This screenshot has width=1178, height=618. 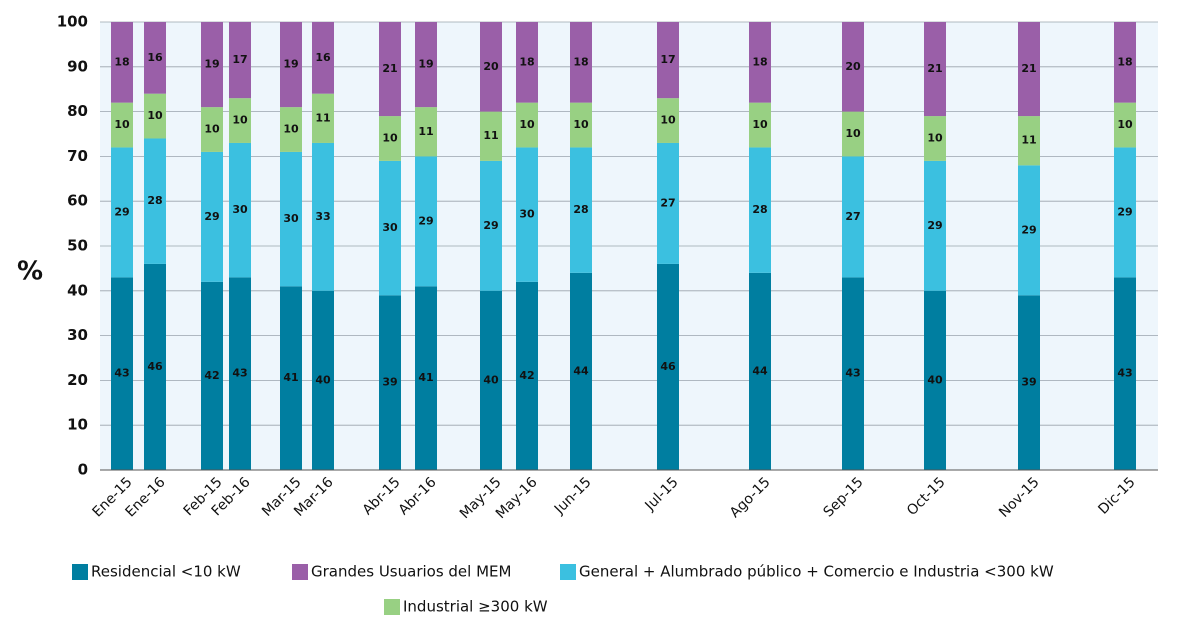 I want to click on legend-label: Grandes Usuarios del MEM, so click(x=411, y=572).